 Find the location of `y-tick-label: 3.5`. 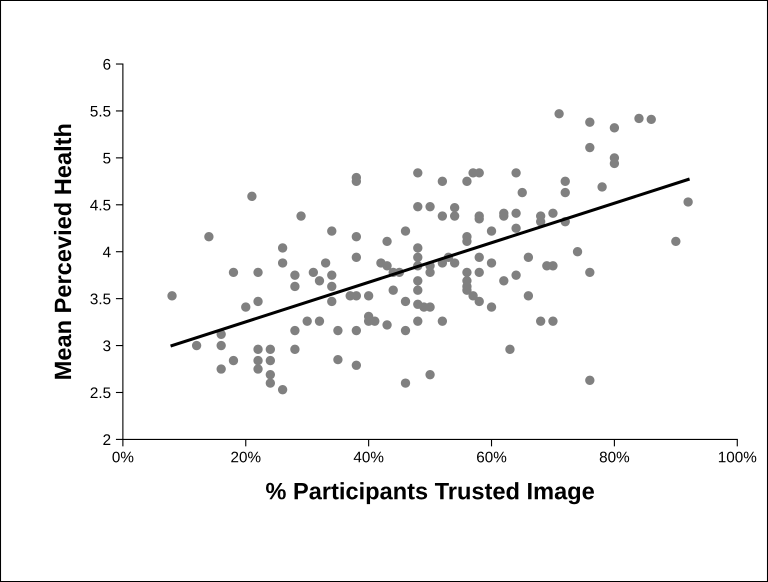

y-tick-label: 3.5 is located at coordinates (100, 299).